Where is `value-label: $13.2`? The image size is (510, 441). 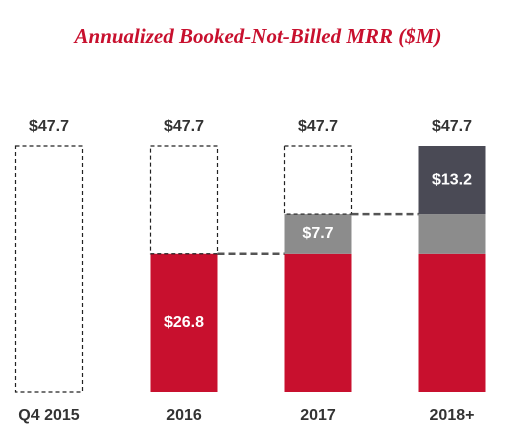
value-label: $13.2 is located at coordinates (452, 179).